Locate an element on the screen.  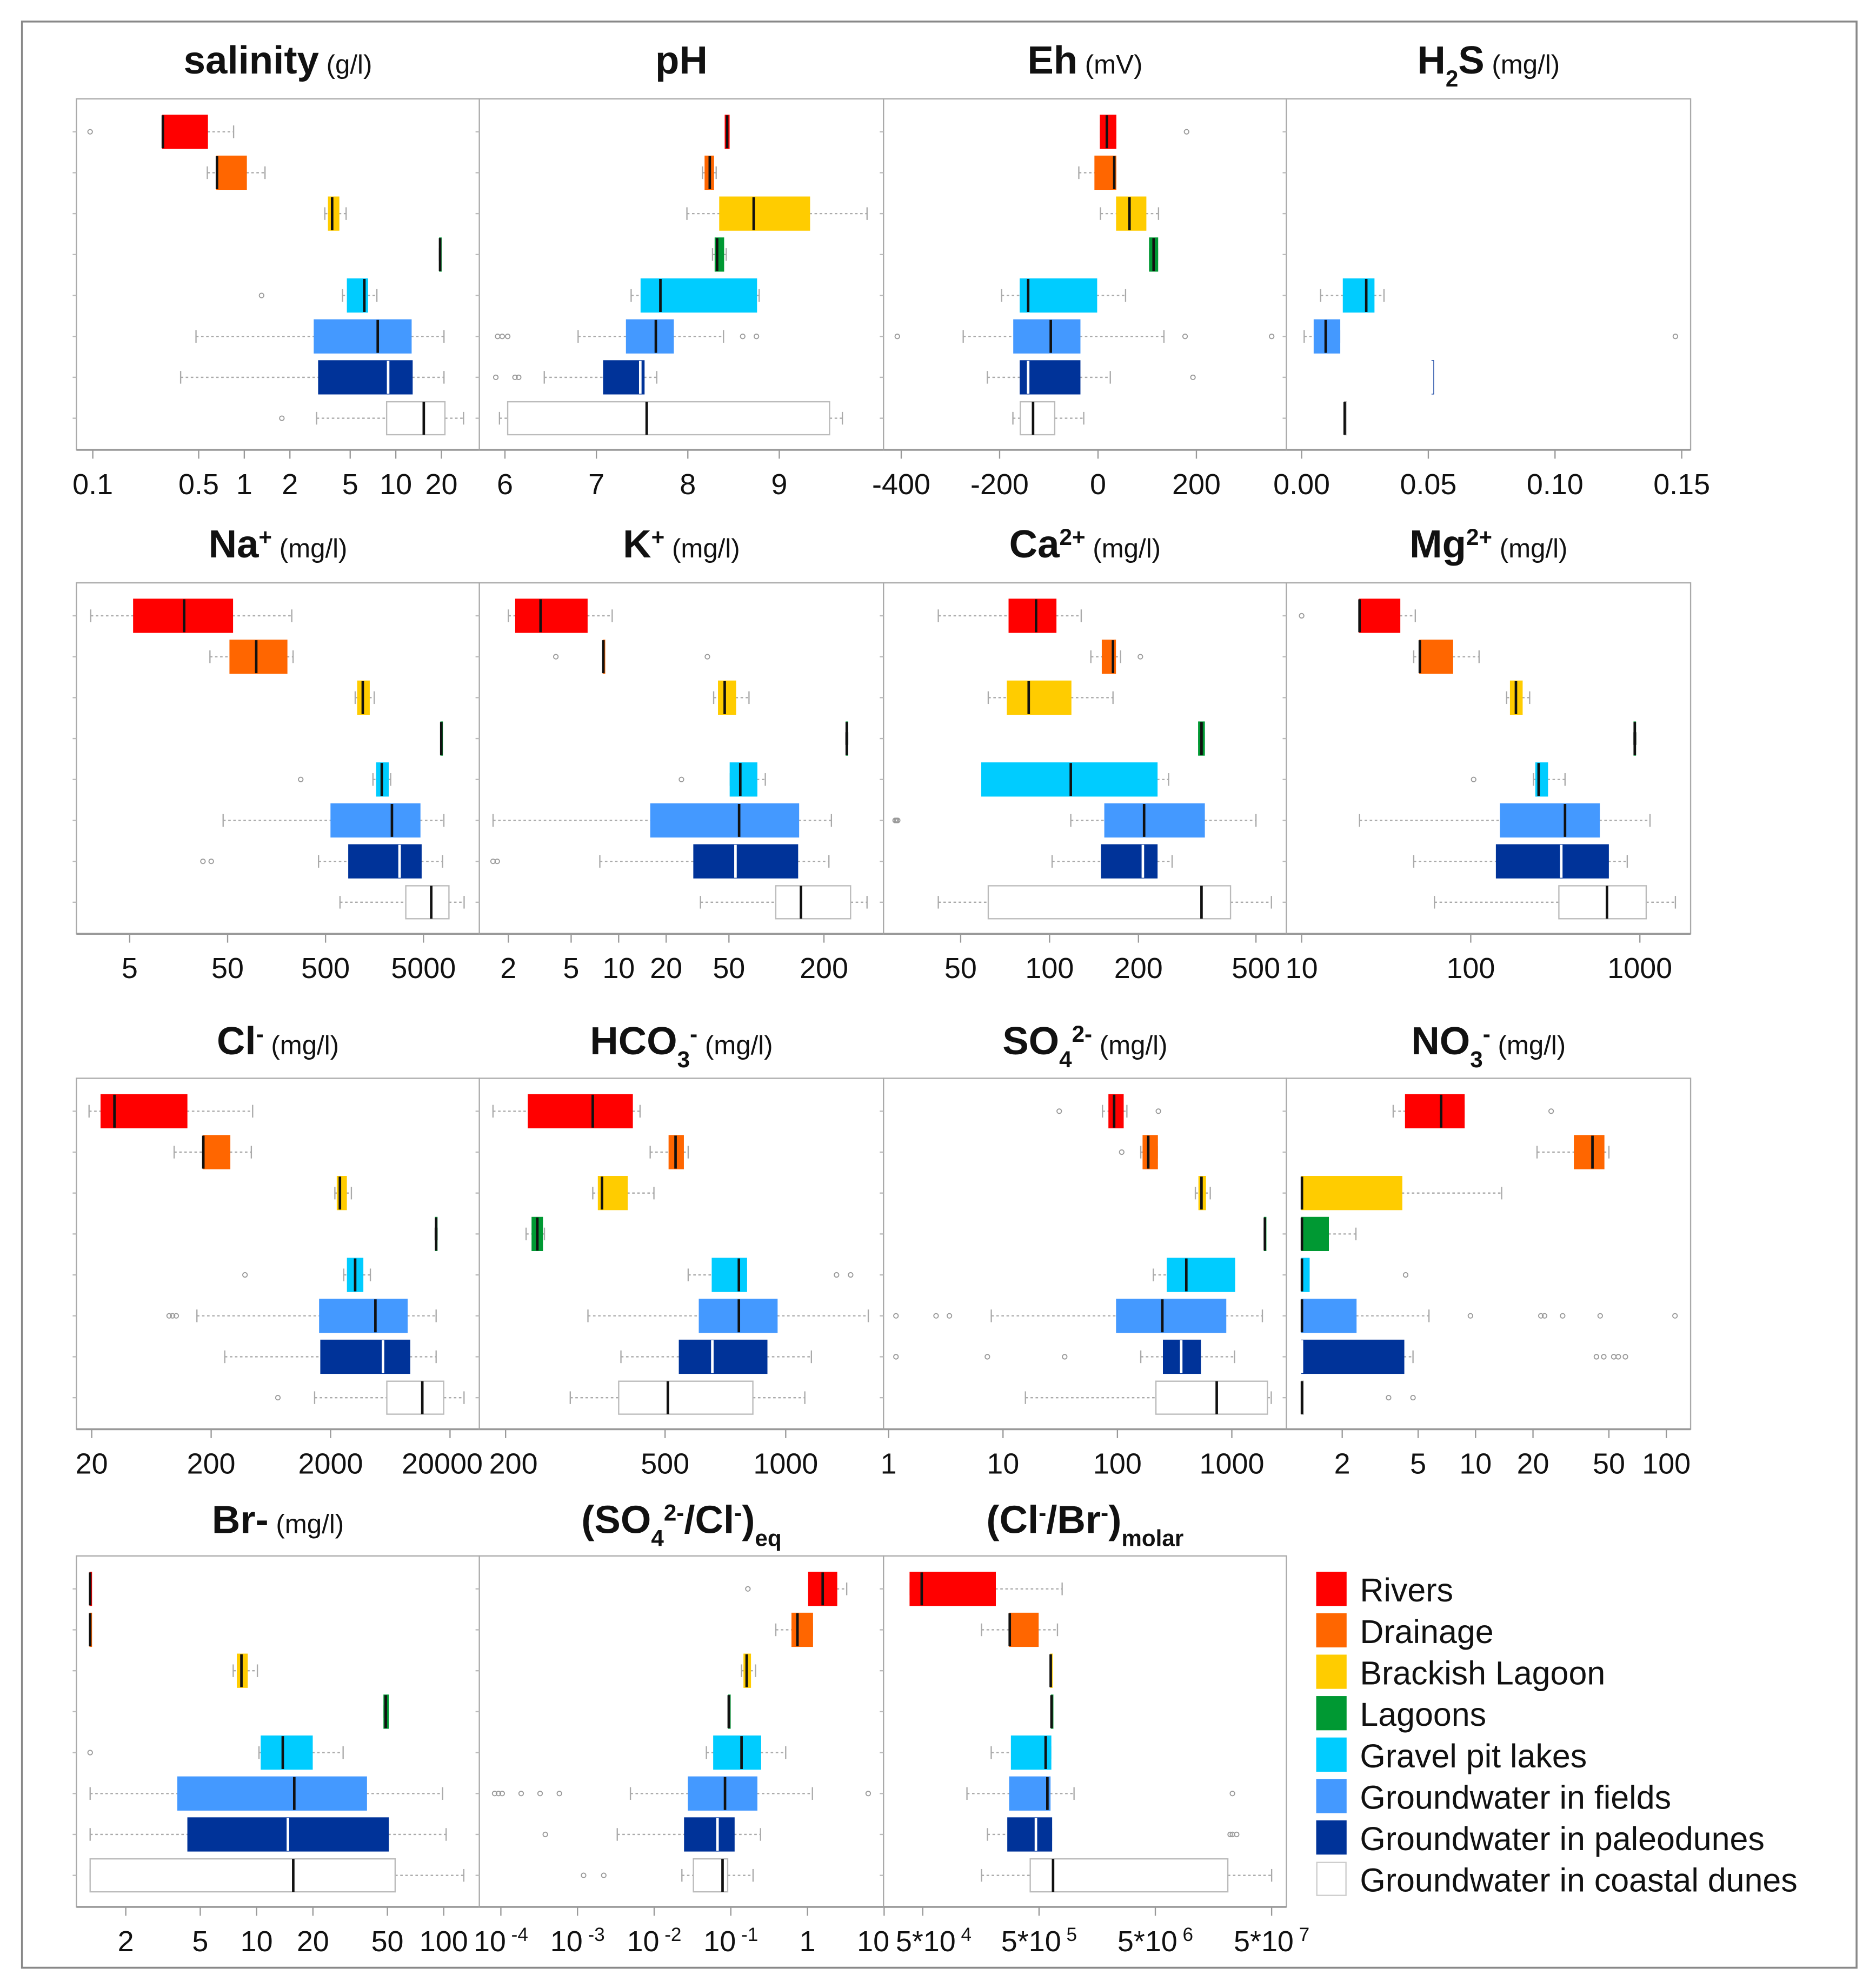
panel-title: Eh (mV) is located at coordinates (1084, 60).